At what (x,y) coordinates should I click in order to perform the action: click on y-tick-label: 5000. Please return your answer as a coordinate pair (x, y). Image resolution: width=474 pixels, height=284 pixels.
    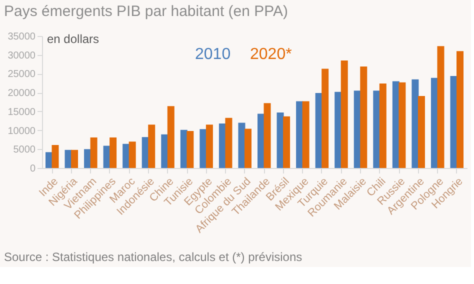
    Looking at the image, I should click on (24, 150).